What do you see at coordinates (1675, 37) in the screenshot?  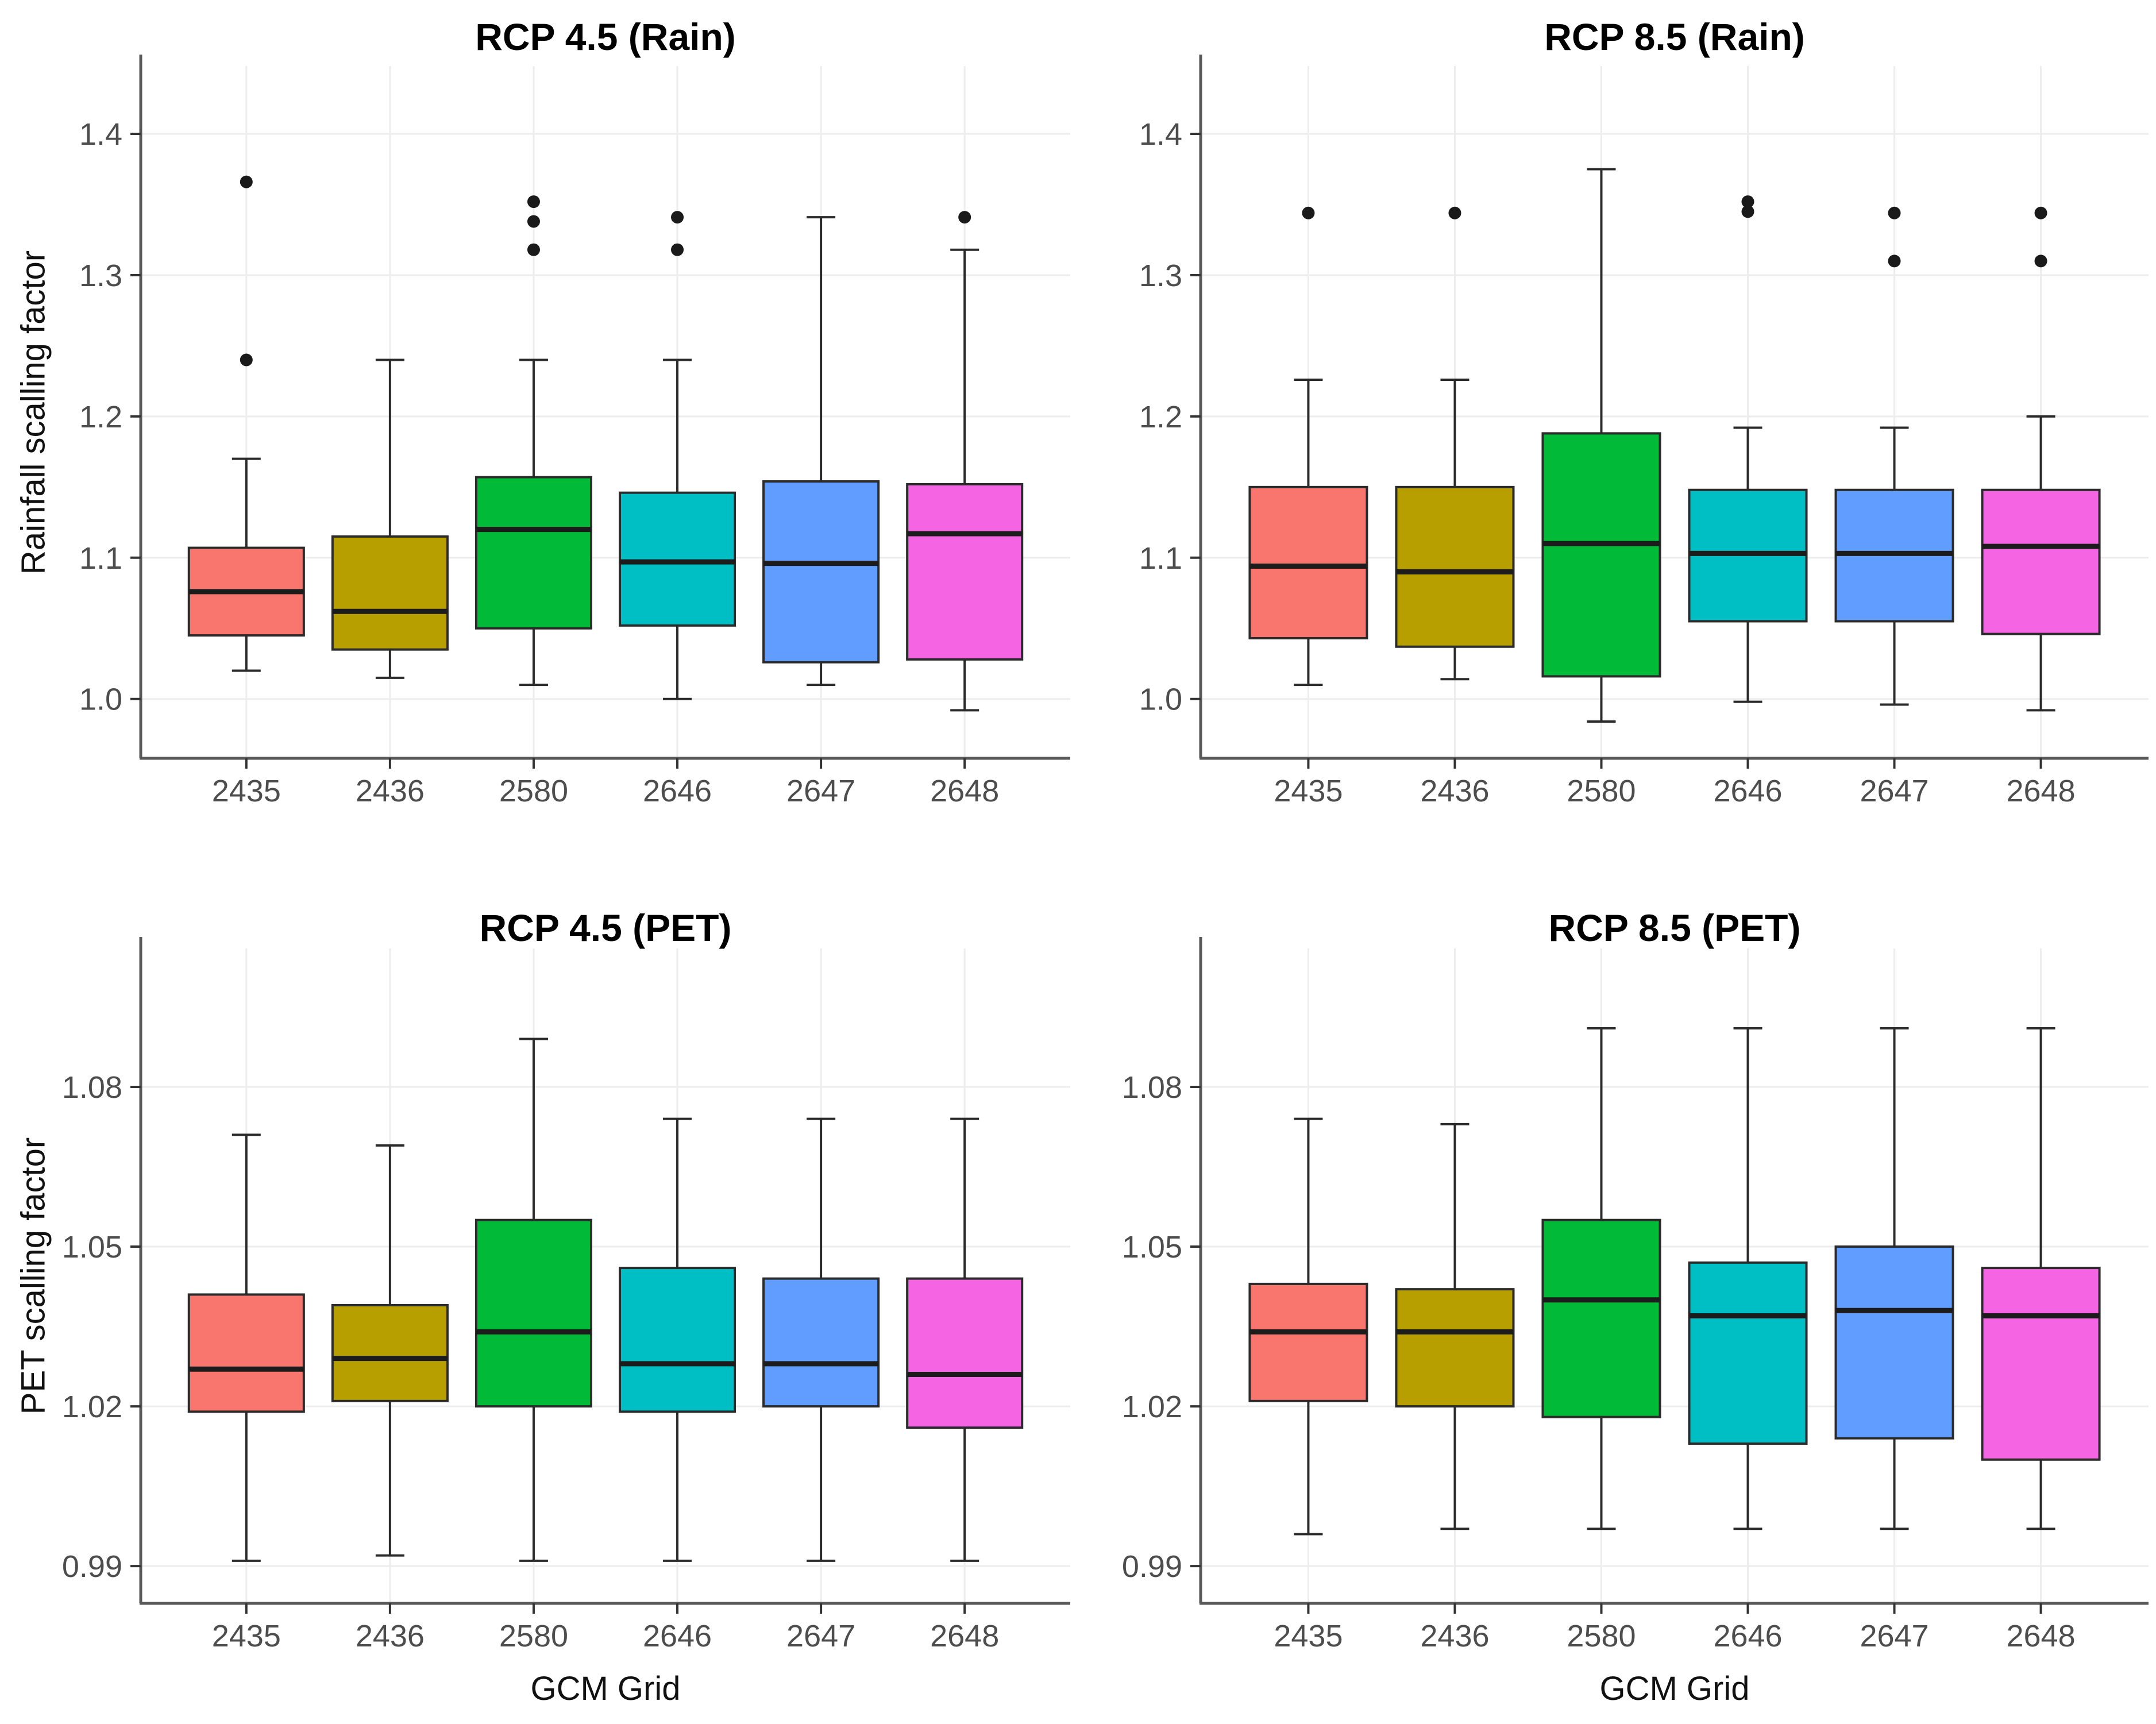 I see `panel-title-rcp85-rain: RCP 8.5 (Rain)` at bounding box center [1675, 37].